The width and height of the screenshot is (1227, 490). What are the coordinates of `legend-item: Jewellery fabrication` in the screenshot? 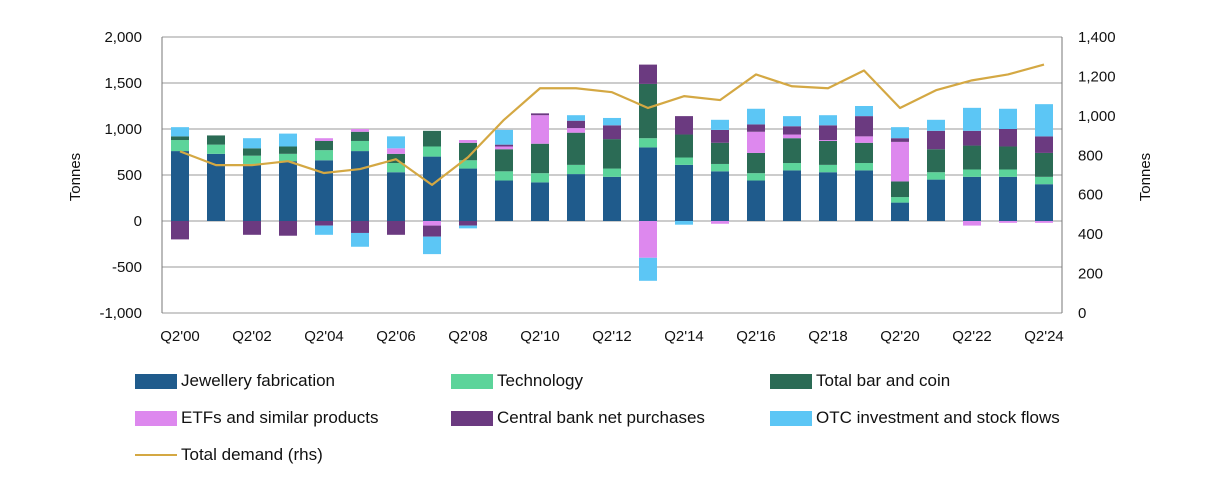 It's located at (235, 381).